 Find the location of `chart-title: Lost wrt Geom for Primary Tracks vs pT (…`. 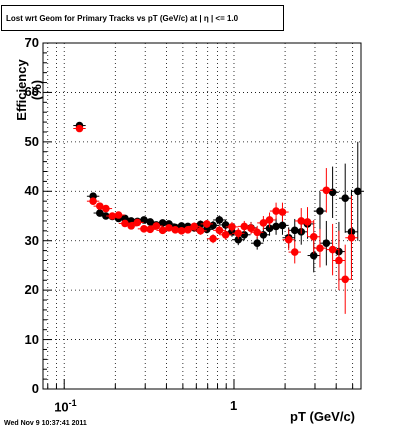

chart-title: Lost wrt Geom for Primary Tracks vs pT (… is located at coordinates (142, 18).